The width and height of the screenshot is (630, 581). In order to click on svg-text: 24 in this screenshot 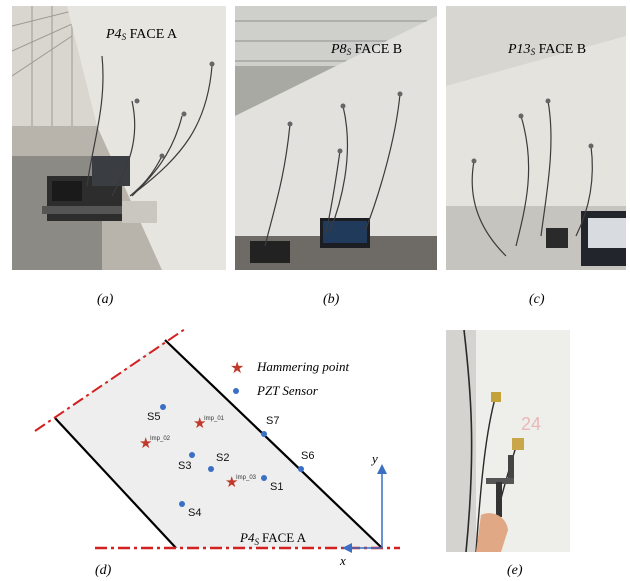, I will do `click(531, 424)`.